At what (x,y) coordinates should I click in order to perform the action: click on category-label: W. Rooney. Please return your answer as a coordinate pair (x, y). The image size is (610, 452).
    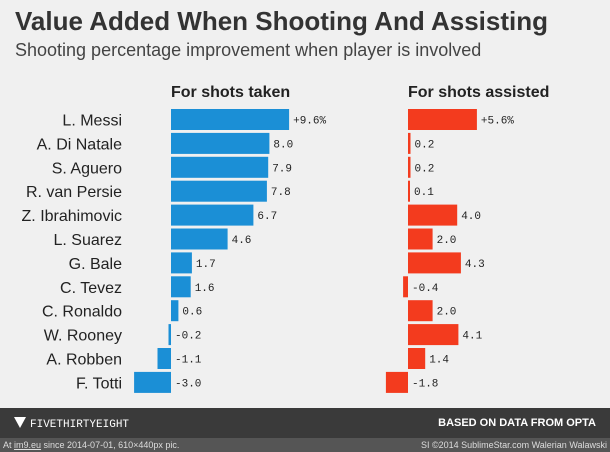
    Looking at the image, I should click on (83, 336).